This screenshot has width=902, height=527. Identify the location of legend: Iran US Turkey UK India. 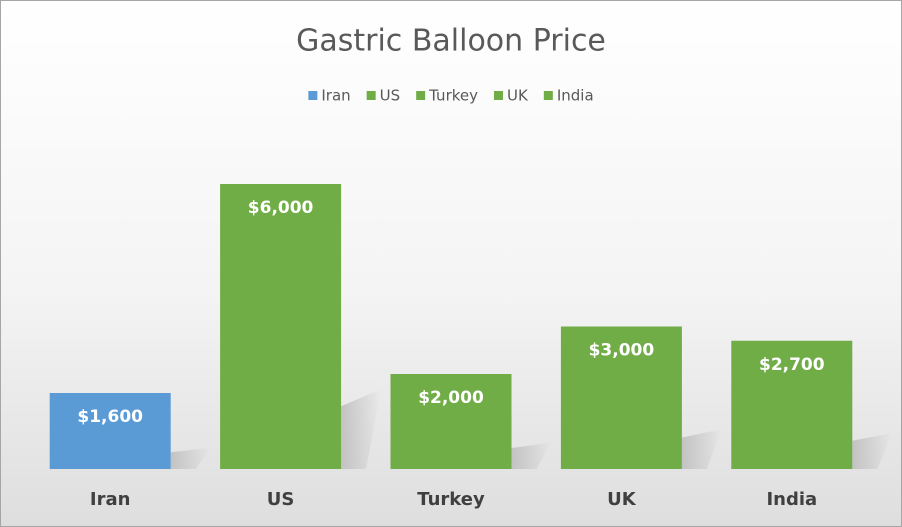
(451, 96).